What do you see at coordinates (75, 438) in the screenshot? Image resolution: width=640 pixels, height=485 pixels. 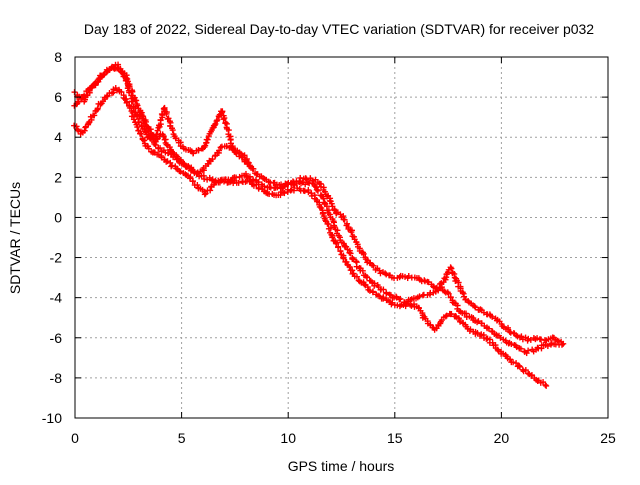 I see `x-tick-label: 0` at bounding box center [75, 438].